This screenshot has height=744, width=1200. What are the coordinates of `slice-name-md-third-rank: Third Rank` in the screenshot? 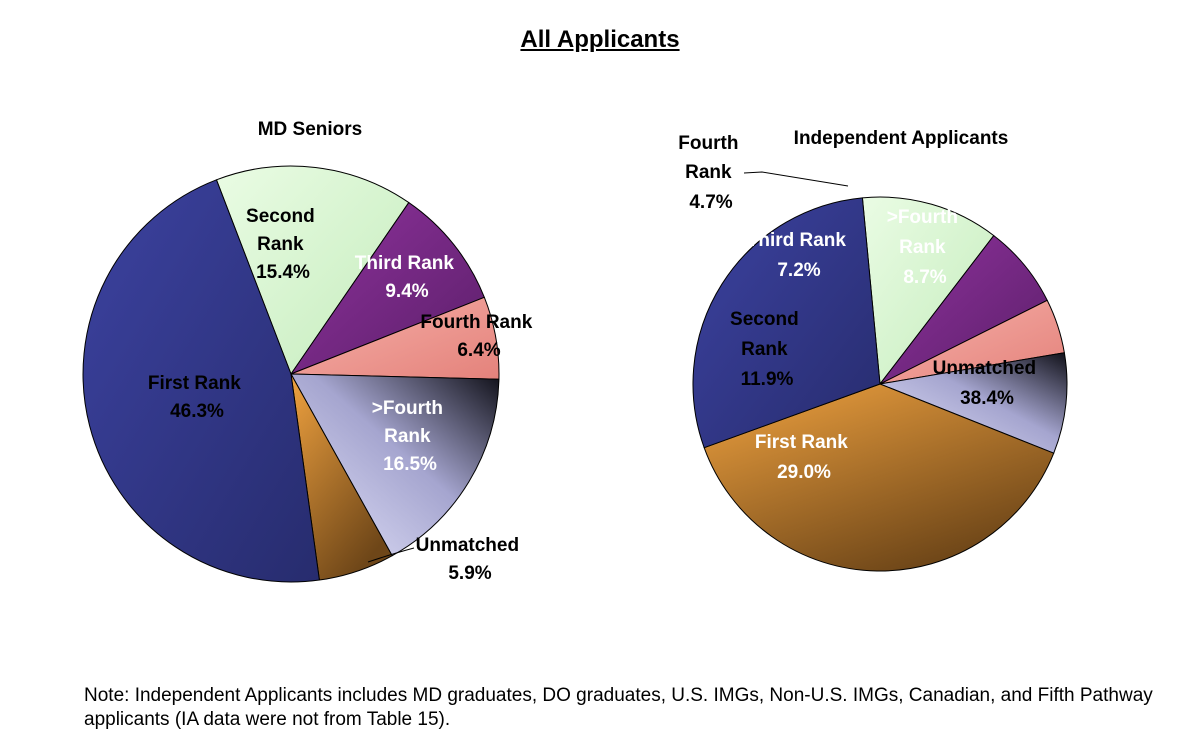 It's located at (405, 263).